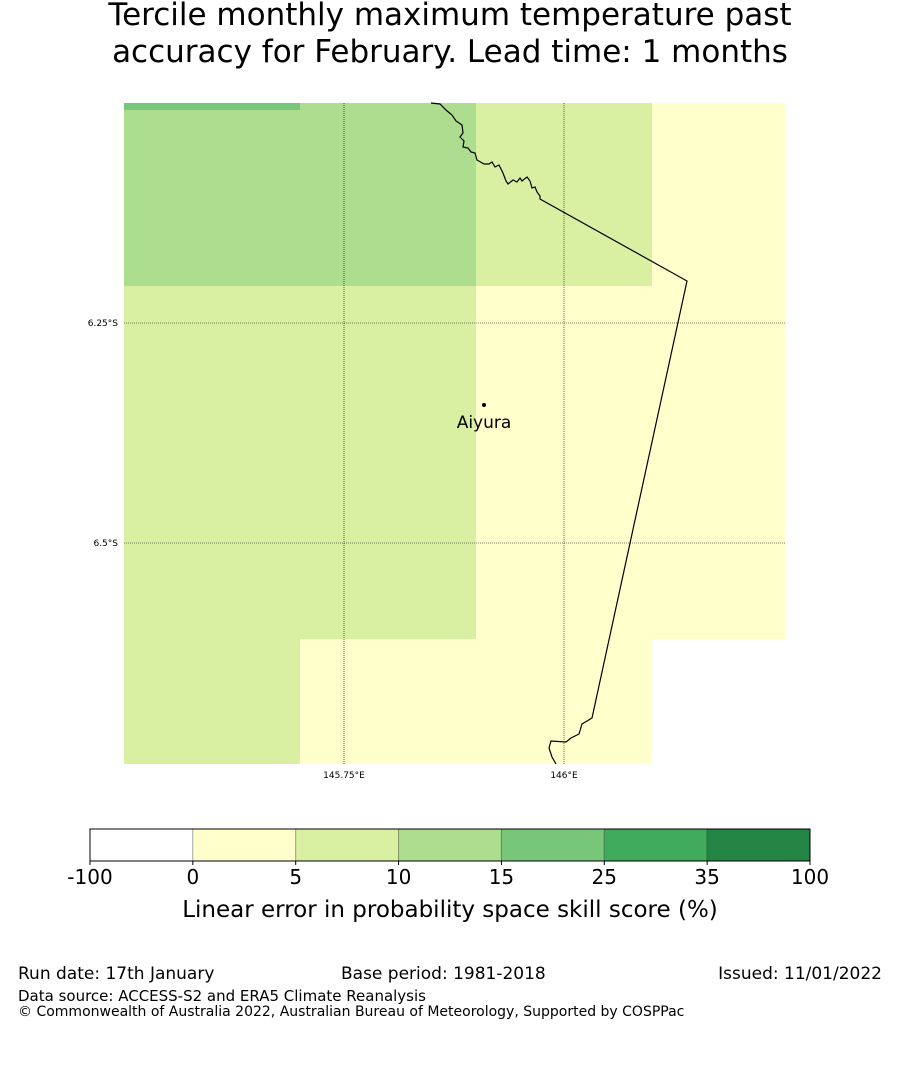  What do you see at coordinates (604, 877) in the screenshot?
I see `colorbar-tick-label: 25` at bounding box center [604, 877].